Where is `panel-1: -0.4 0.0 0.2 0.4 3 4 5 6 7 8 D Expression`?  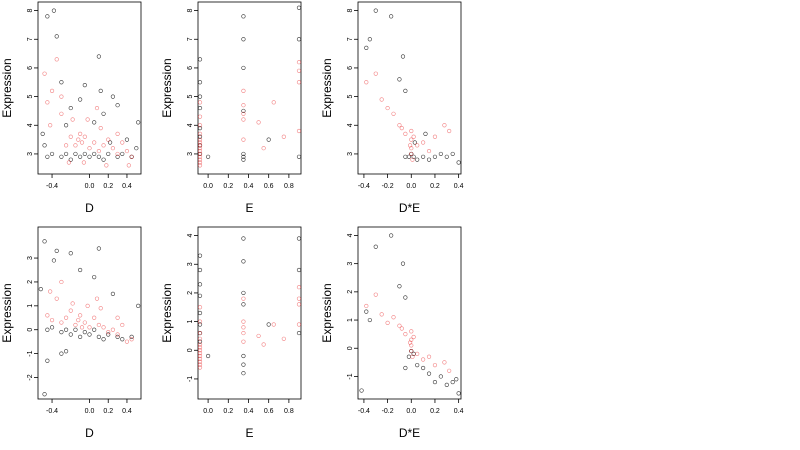
panel-1: -0.4 0.0 0.2 0.4 3 4 5 6 7 8 D Expression is located at coordinates (71, 108).